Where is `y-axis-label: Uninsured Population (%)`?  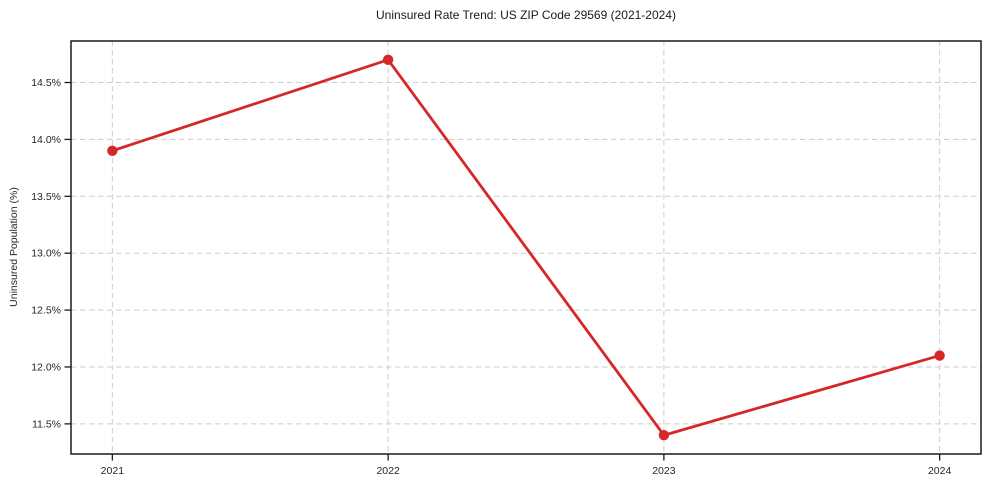 y-axis-label: Uninsured Population (%) is located at coordinates (14, 247).